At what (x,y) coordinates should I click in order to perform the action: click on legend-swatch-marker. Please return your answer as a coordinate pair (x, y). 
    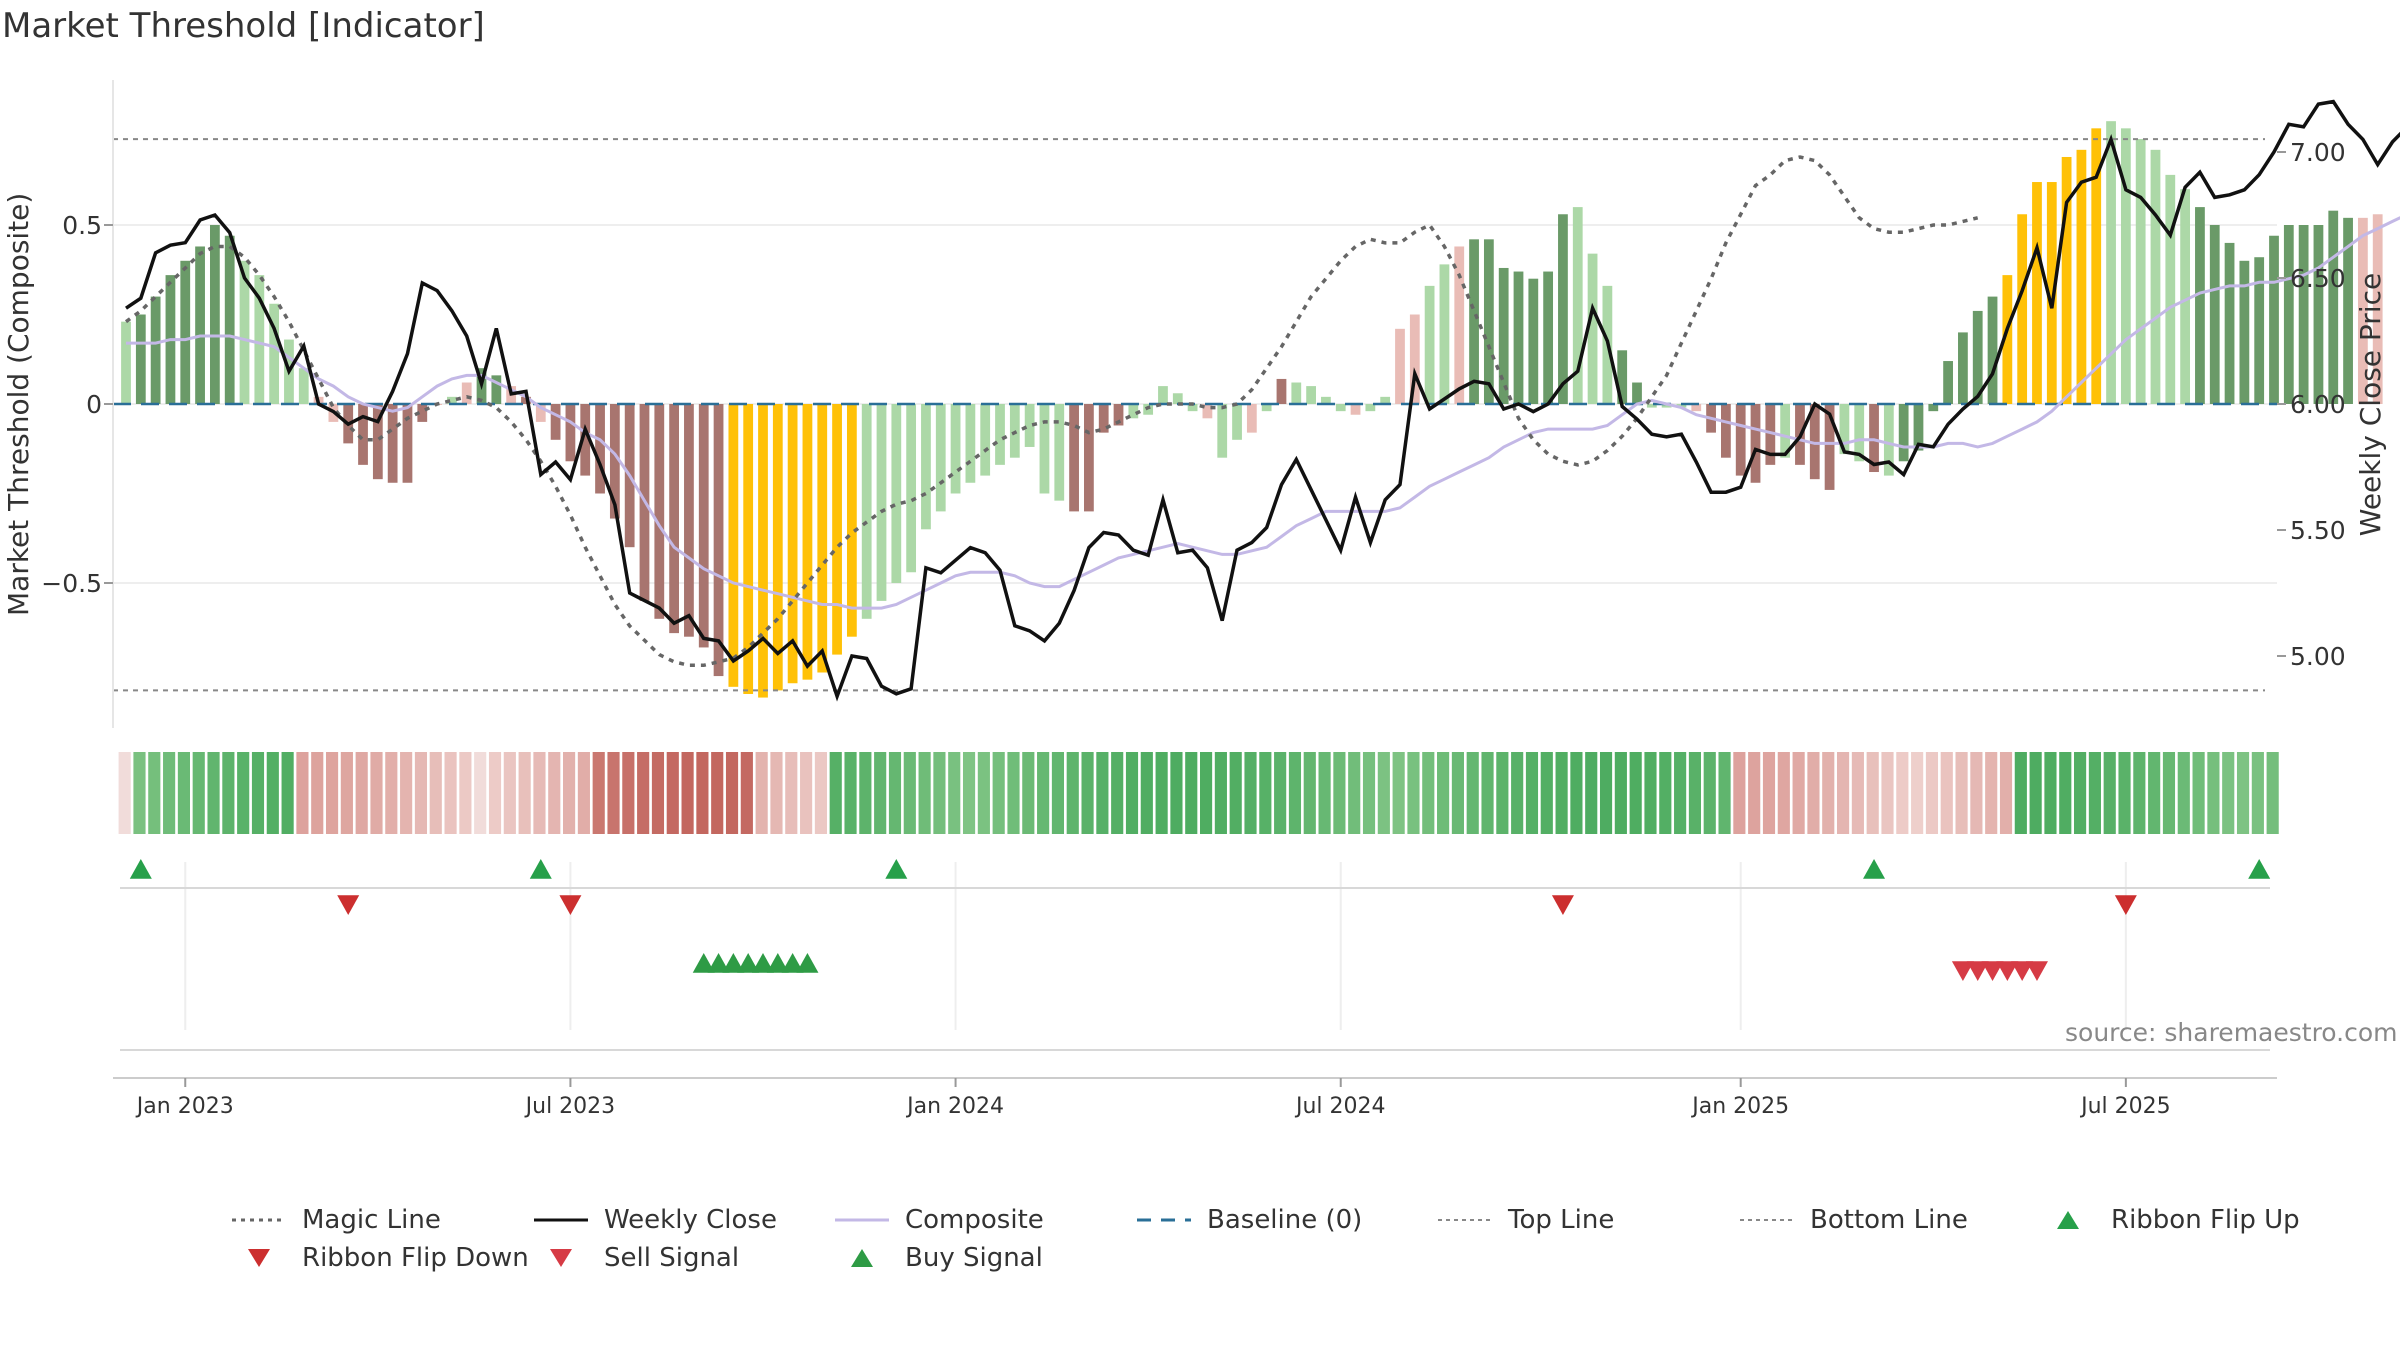
    Looking at the image, I should click on (259, 1258).